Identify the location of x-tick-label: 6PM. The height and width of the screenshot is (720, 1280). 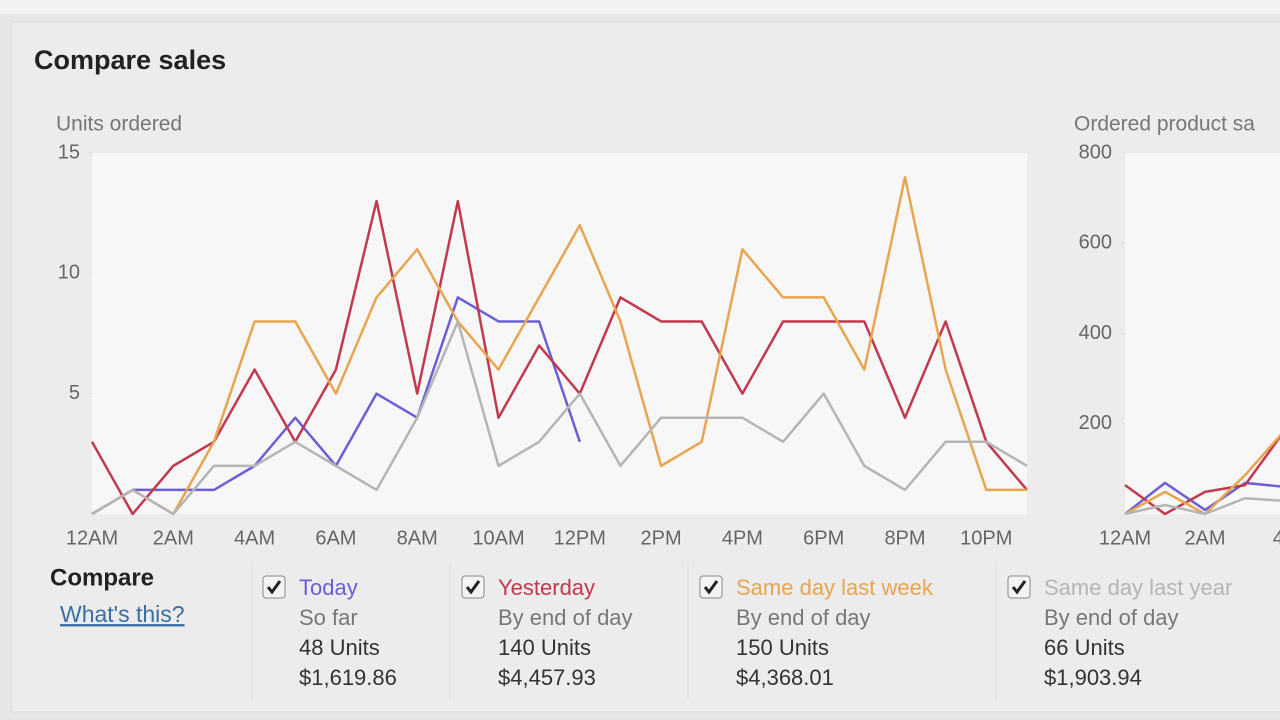
(823, 538).